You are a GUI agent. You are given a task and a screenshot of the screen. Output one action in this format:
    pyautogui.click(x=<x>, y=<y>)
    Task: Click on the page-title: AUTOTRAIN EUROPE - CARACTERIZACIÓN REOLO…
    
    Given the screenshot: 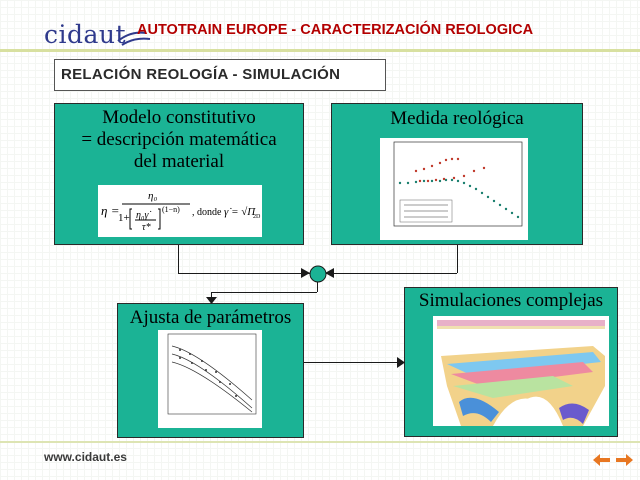 What is the action you would take?
    pyautogui.click(x=335, y=30)
    